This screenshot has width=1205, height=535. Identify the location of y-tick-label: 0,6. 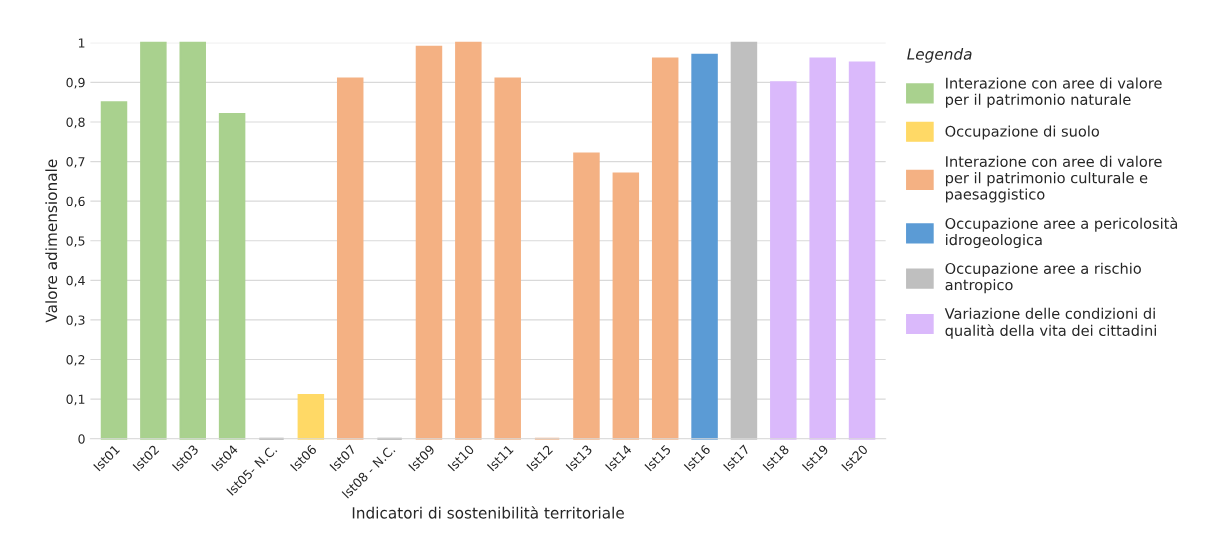
(75, 202).